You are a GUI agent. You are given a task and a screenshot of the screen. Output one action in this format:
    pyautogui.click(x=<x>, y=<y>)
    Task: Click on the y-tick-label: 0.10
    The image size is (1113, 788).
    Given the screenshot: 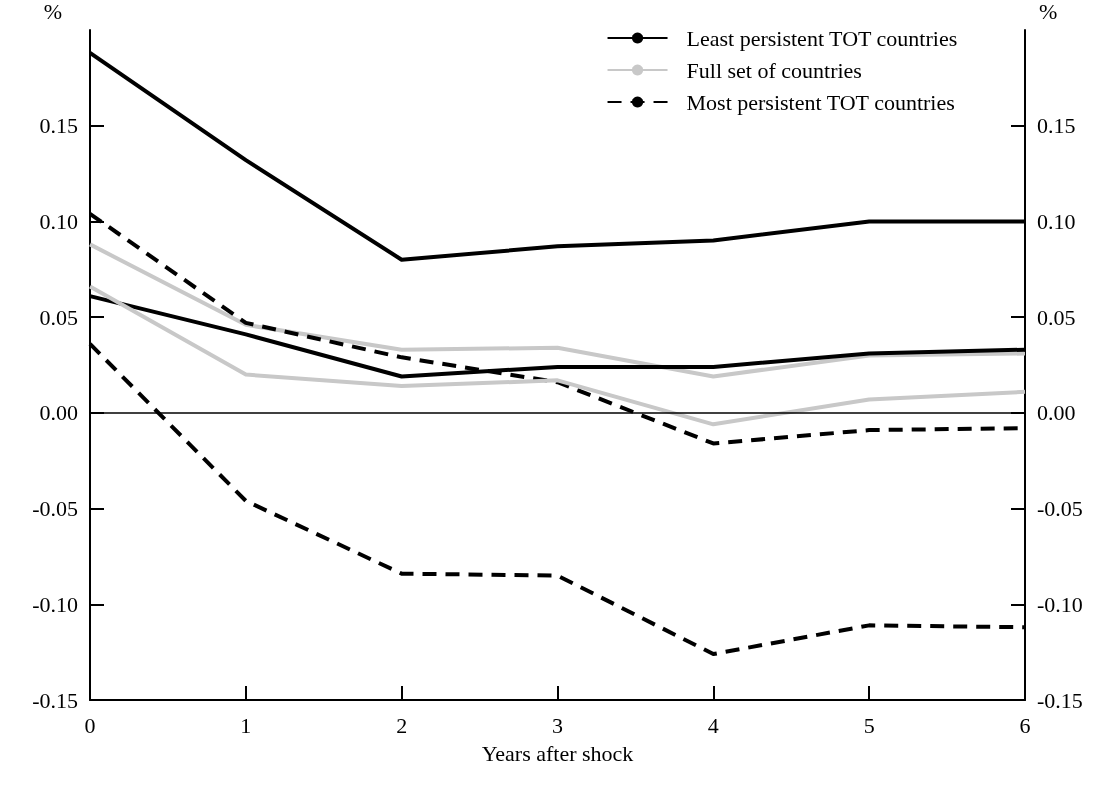 What is the action you would take?
    pyautogui.click(x=58, y=221)
    